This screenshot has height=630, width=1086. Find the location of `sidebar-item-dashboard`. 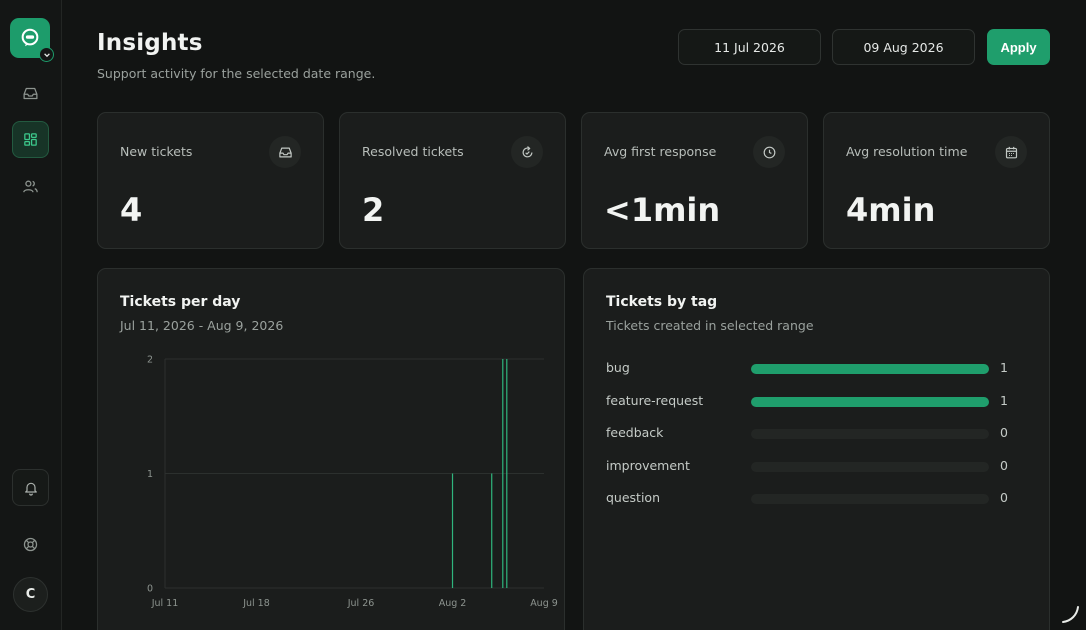

sidebar-item-dashboard is located at coordinates (30, 139).